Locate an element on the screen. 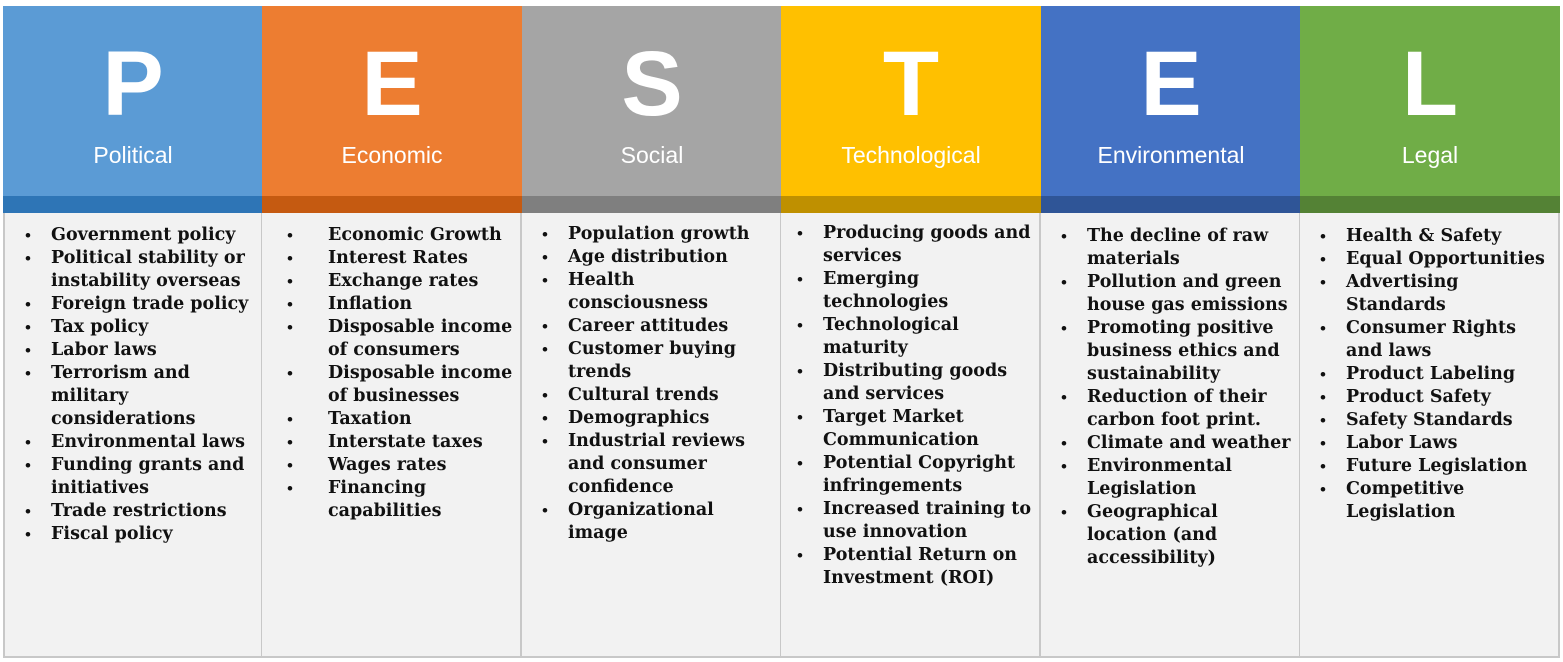 The width and height of the screenshot is (1563, 662). list-item: Emerging technologies is located at coordinates (916, 291).